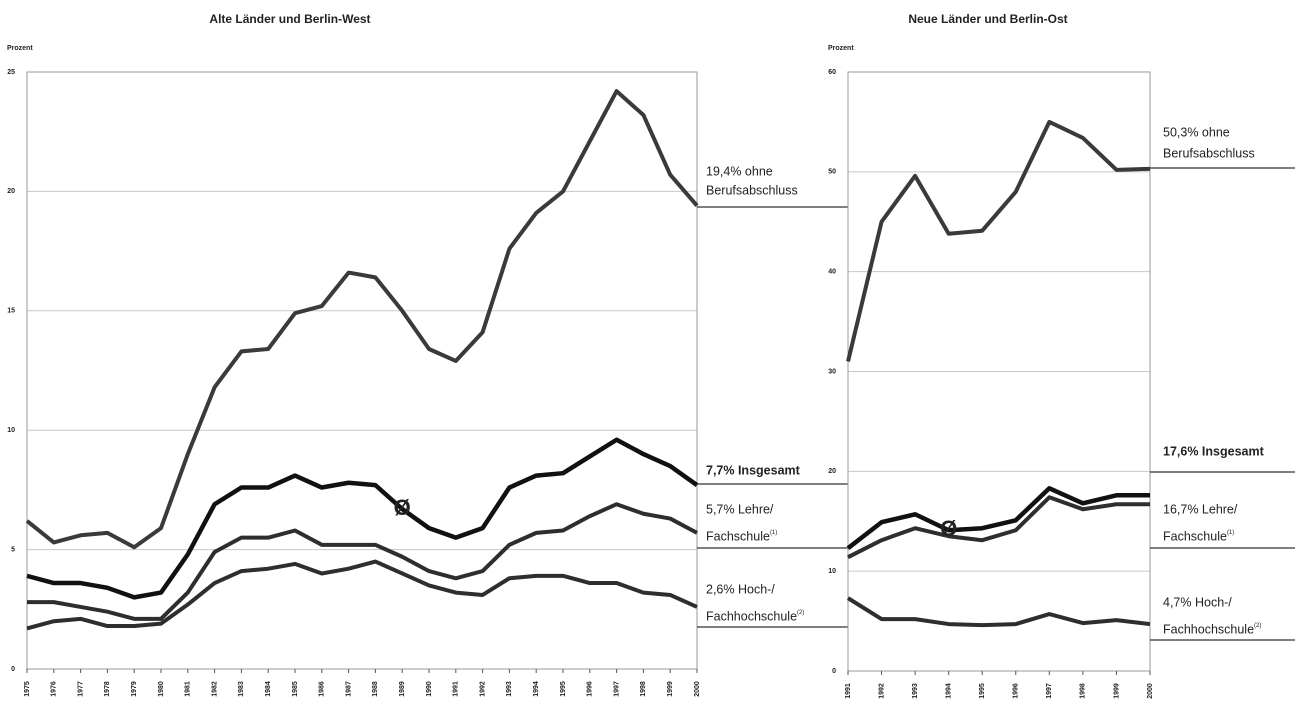 This screenshot has height=704, width=1303. I want to click on x-tick-label: 1988, so click(375, 689).